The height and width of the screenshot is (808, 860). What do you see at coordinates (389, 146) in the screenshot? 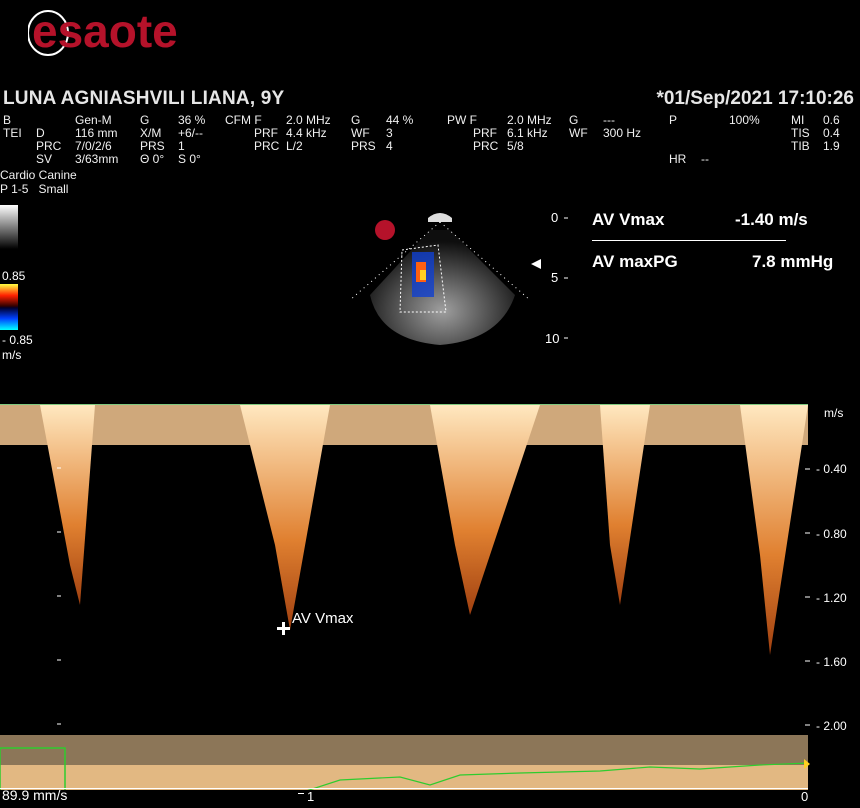
I see `param: 4` at bounding box center [389, 146].